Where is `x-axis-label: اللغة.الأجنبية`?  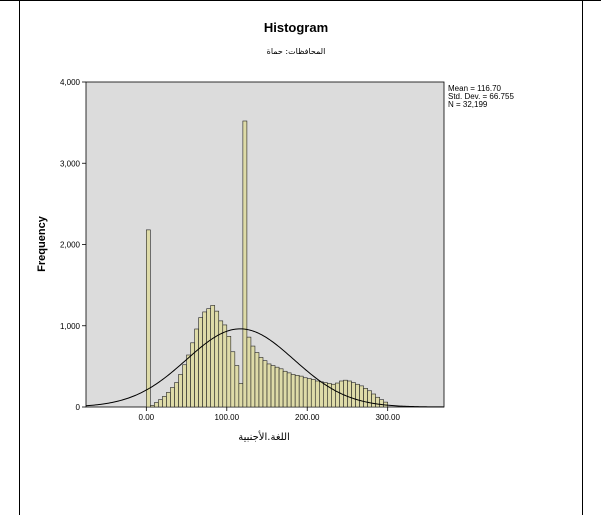
x-axis-label: اللغة.الأجنبية is located at coordinates (264, 436).